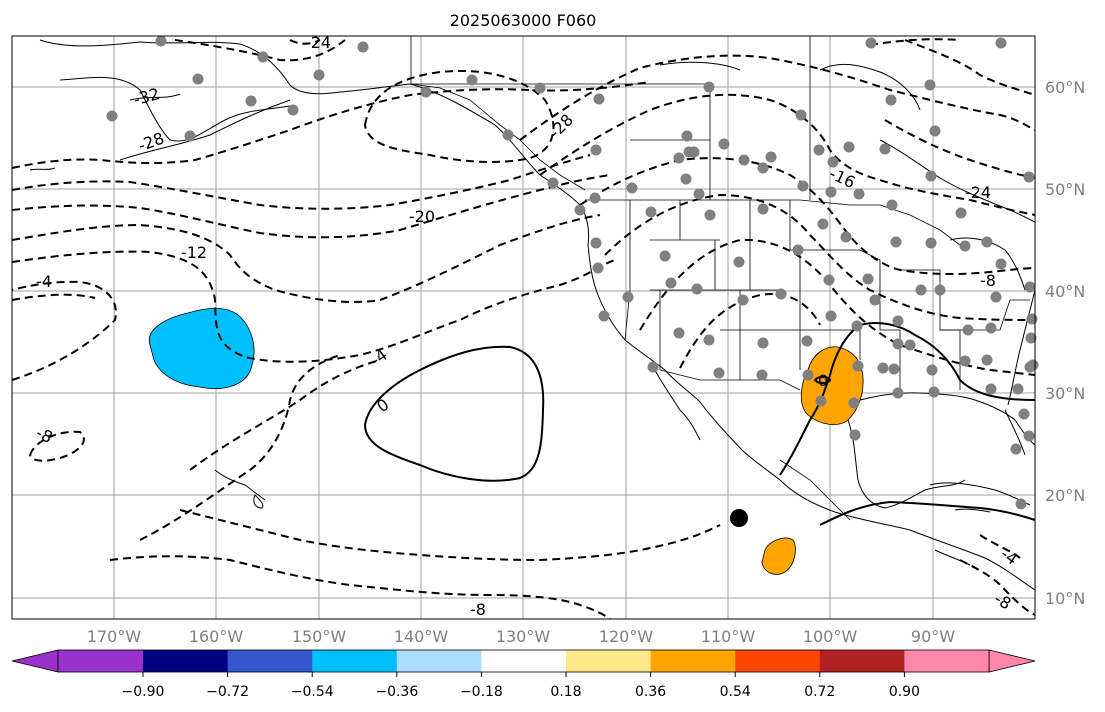 The image size is (1105, 712). Describe the element at coordinates (778, 556) in the screenshot. I see `positive-anomaly-region-pacific` at that location.